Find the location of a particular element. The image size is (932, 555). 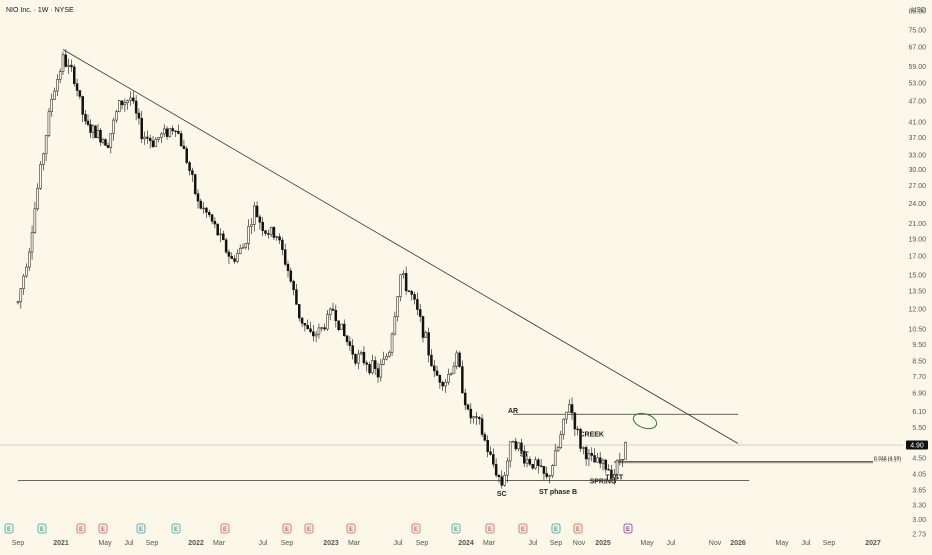

wyckoff-label: SC is located at coordinates (502, 494).